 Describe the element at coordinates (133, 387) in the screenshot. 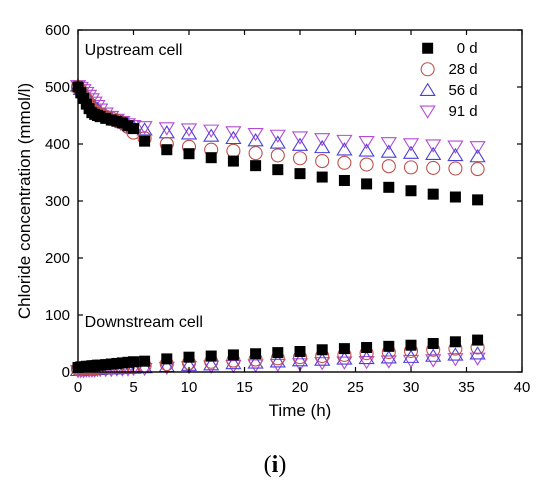

I see `x-tick-label: 5` at that location.